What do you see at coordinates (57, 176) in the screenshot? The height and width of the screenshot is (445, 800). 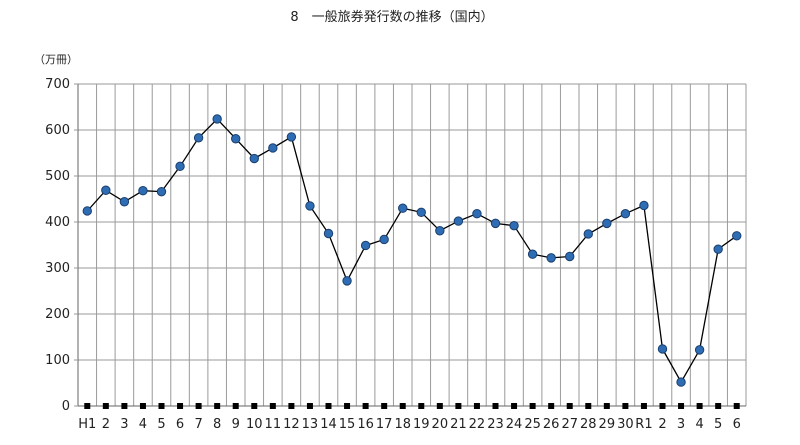 I see `y-tick-label: 500` at bounding box center [57, 176].